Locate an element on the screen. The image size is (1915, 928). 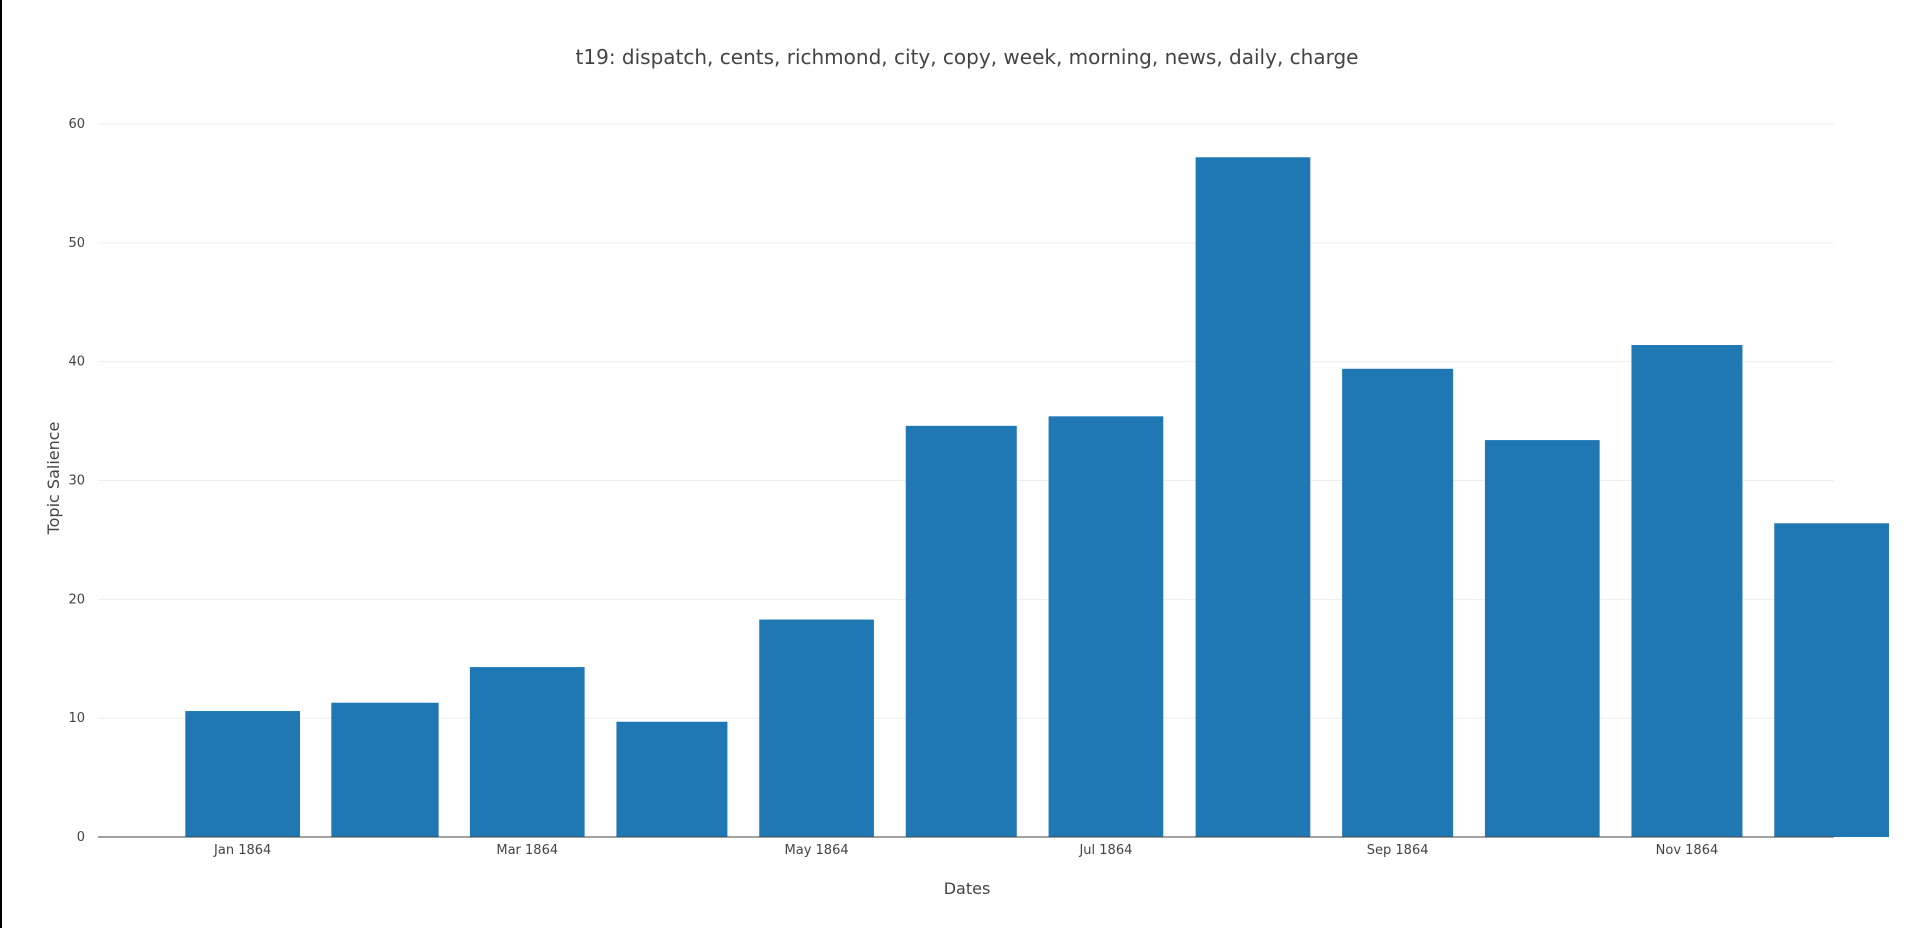
y-tick-label: 40 is located at coordinates (76, 362).